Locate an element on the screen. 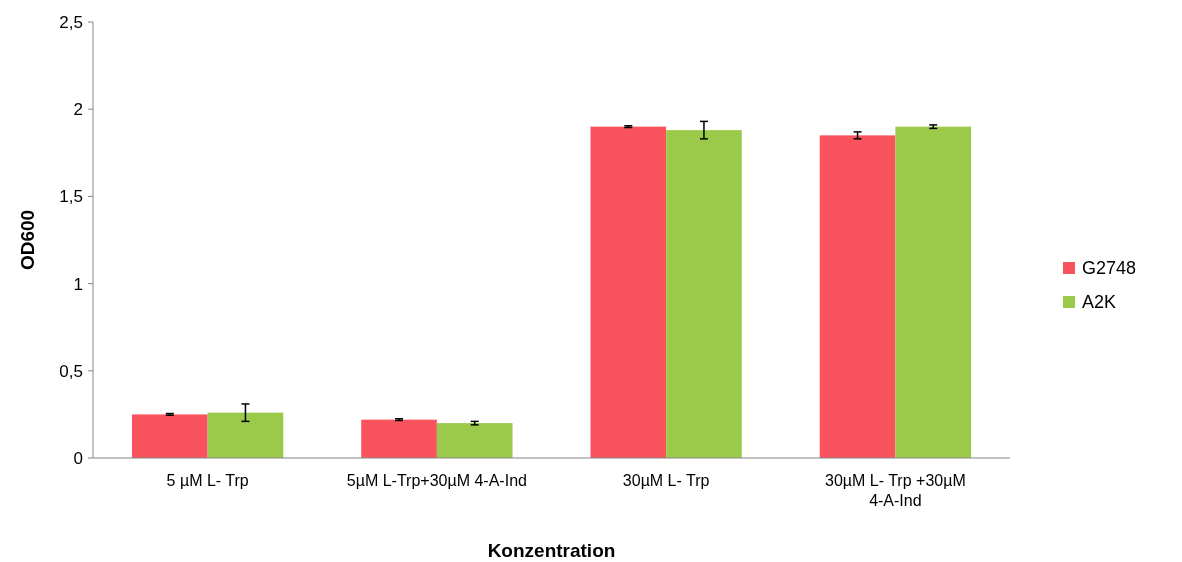 The image size is (1182, 562). y-tick-label: 2 is located at coordinates (78, 110).